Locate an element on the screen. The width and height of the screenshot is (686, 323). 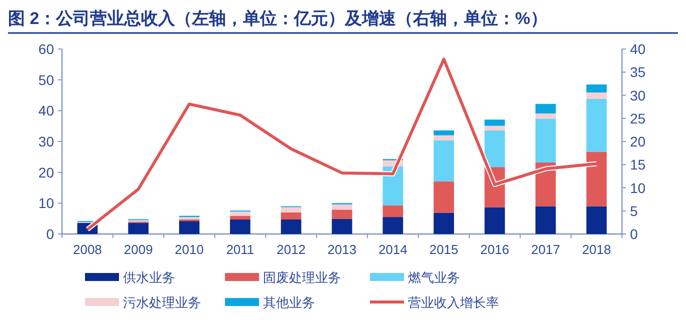
y-tick-label: 0 is located at coordinates (50, 234).